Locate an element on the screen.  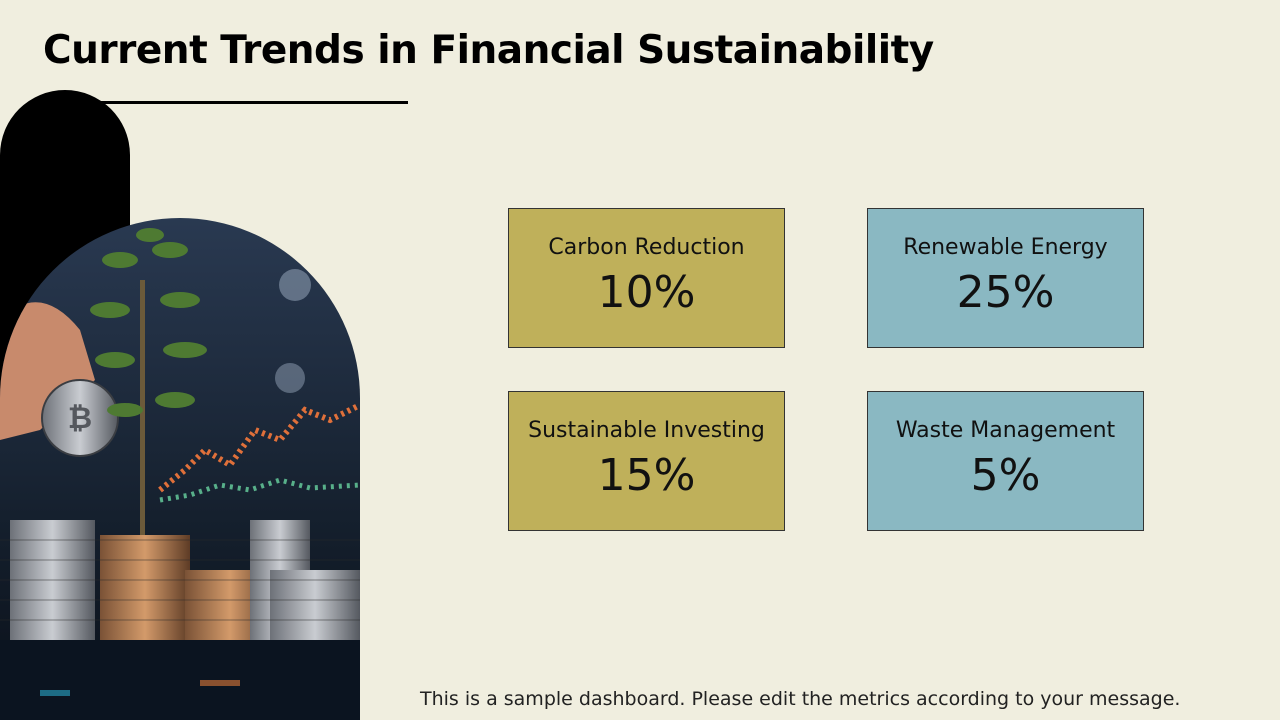
metric-card: Waste Management 5% is located at coordinates (1005, 461).